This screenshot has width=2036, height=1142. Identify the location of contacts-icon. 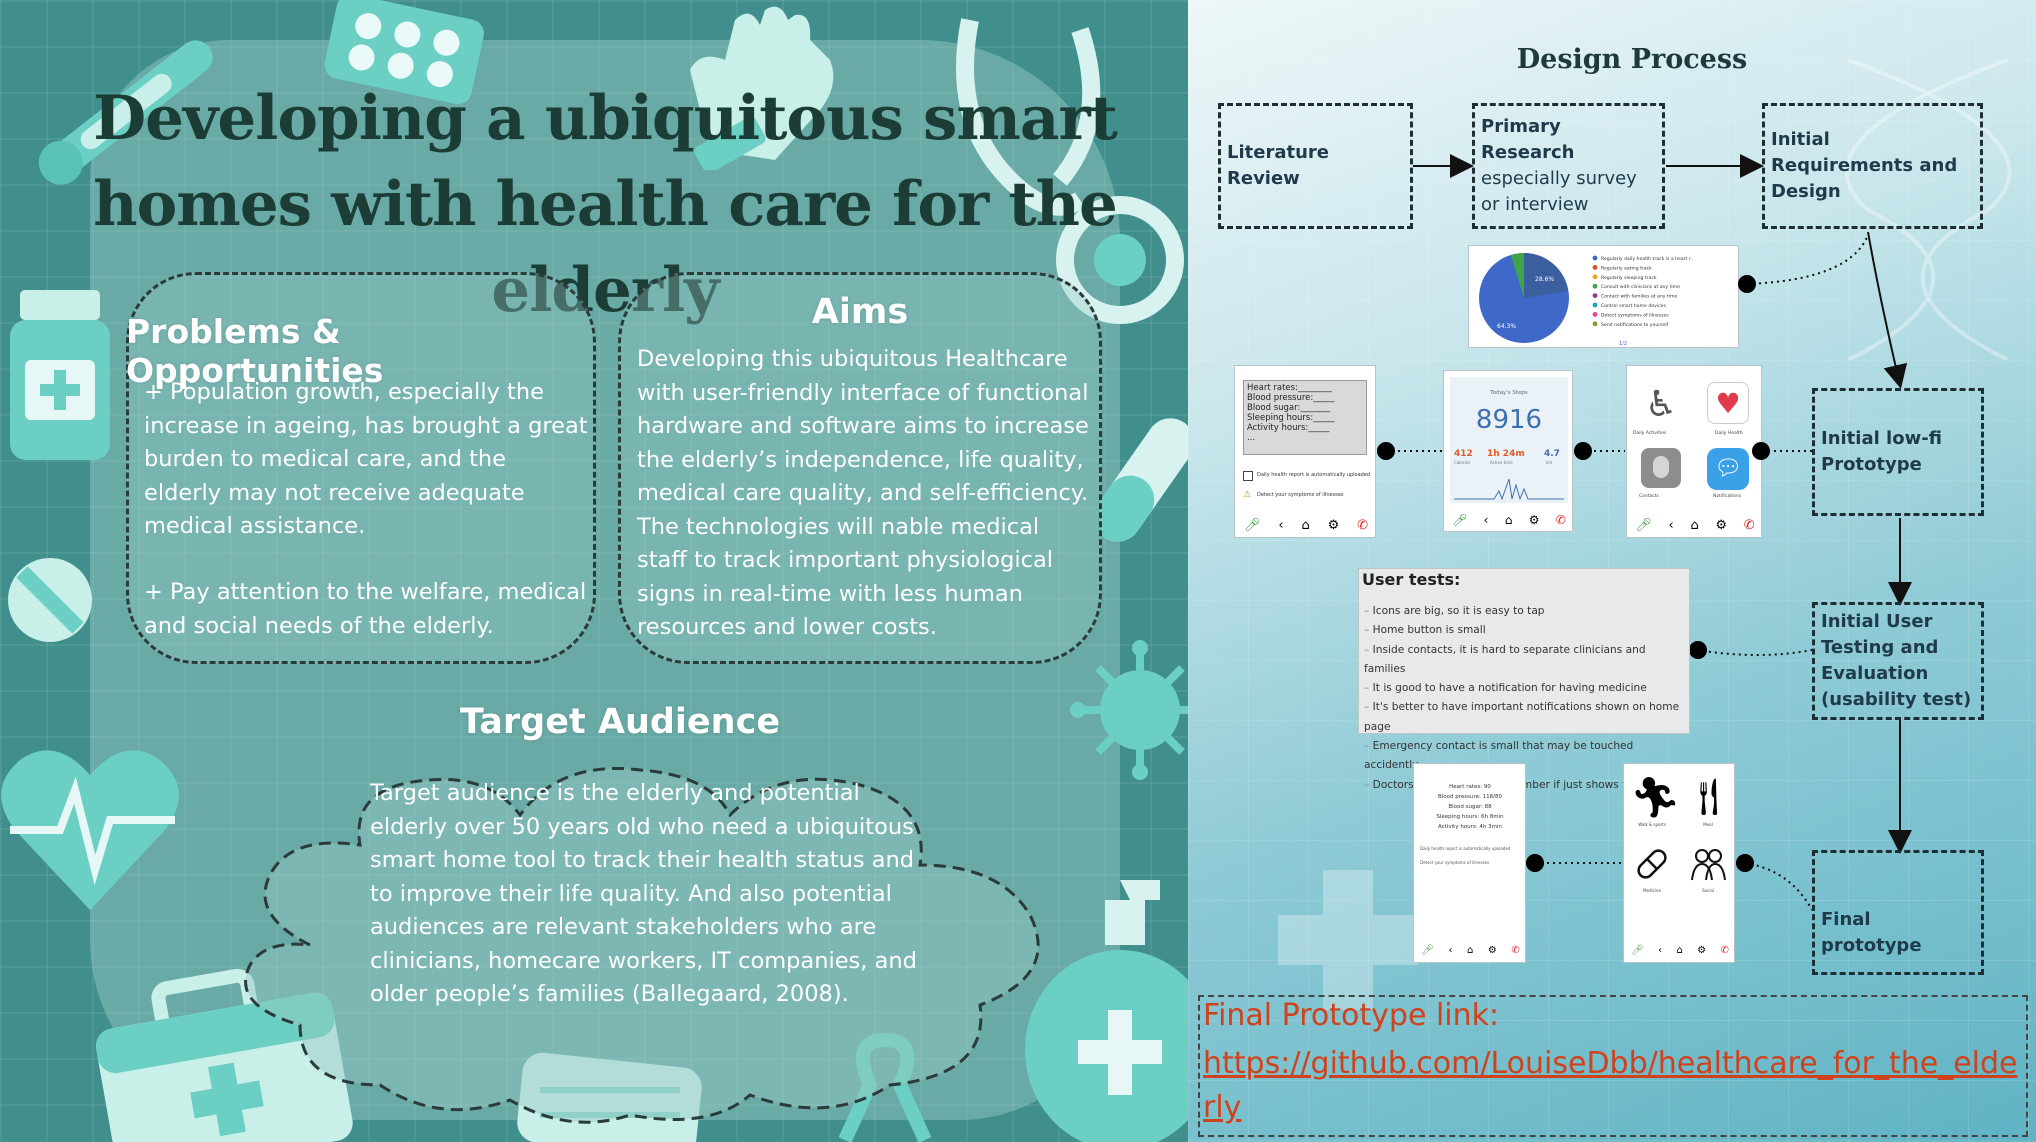
(1661, 468).